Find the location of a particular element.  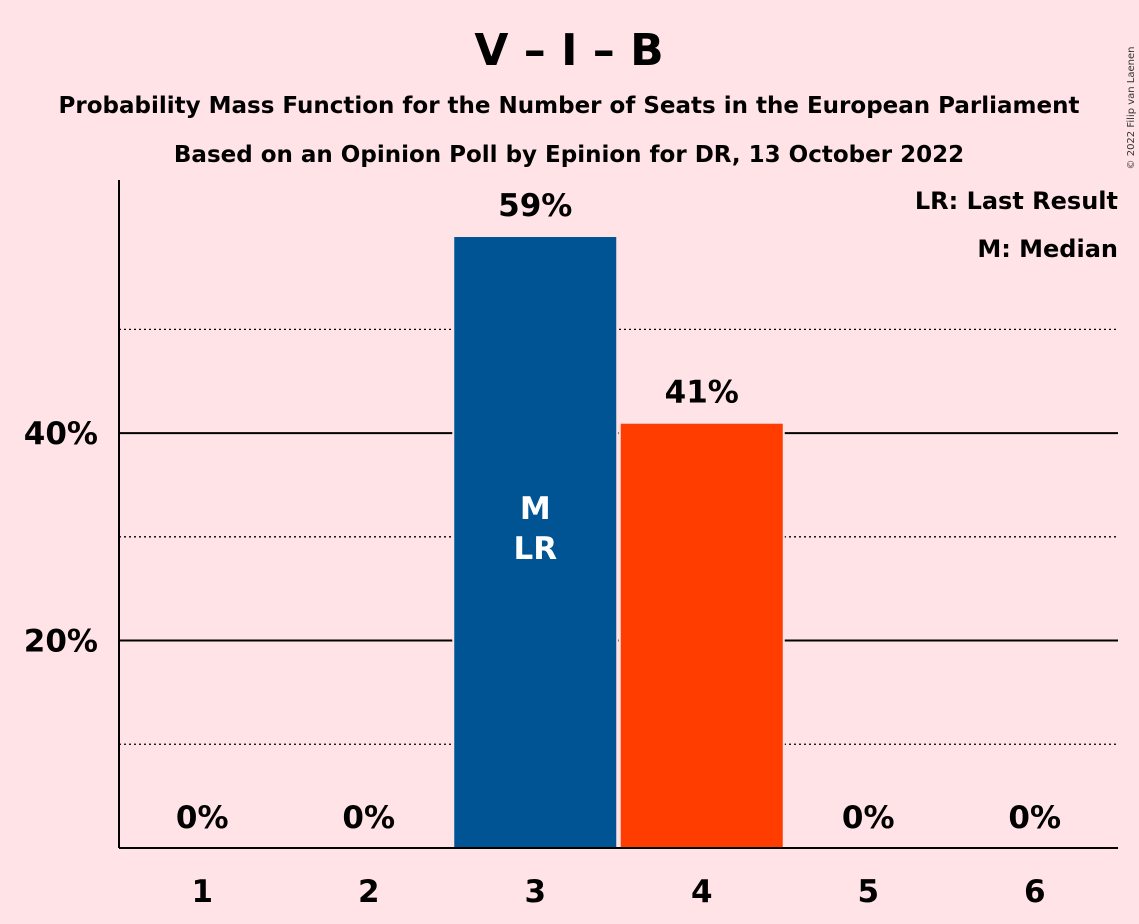

value-label-6: 0% is located at coordinates (1034, 818).